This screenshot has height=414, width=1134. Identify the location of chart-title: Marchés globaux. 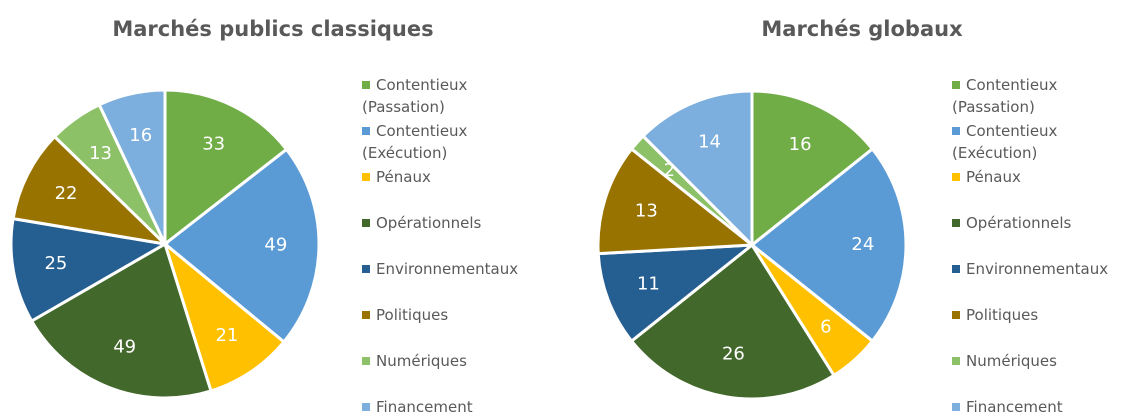
(862, 29).